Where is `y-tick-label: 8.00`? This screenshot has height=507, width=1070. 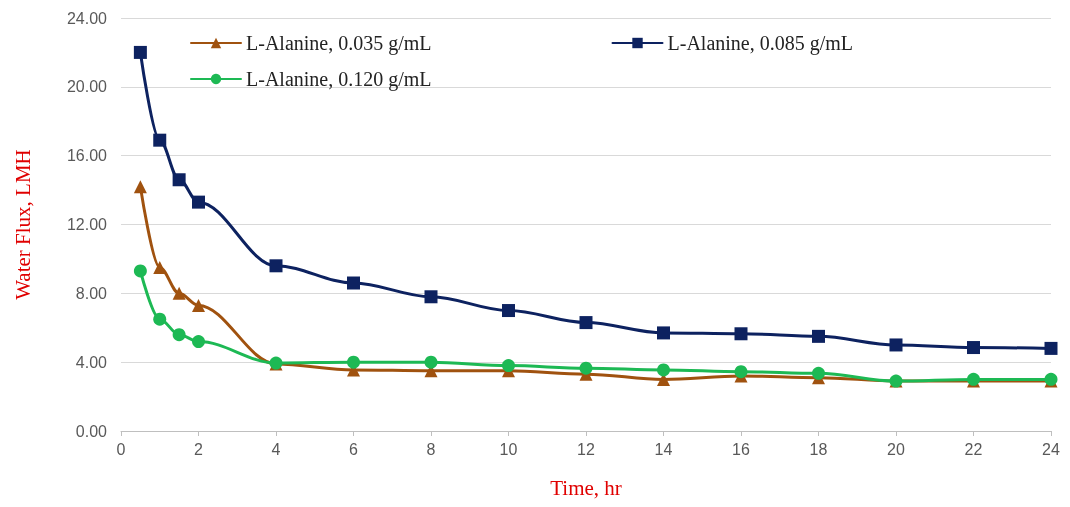
y-tick-label: 8.00 is located at coordinates (91, 293).